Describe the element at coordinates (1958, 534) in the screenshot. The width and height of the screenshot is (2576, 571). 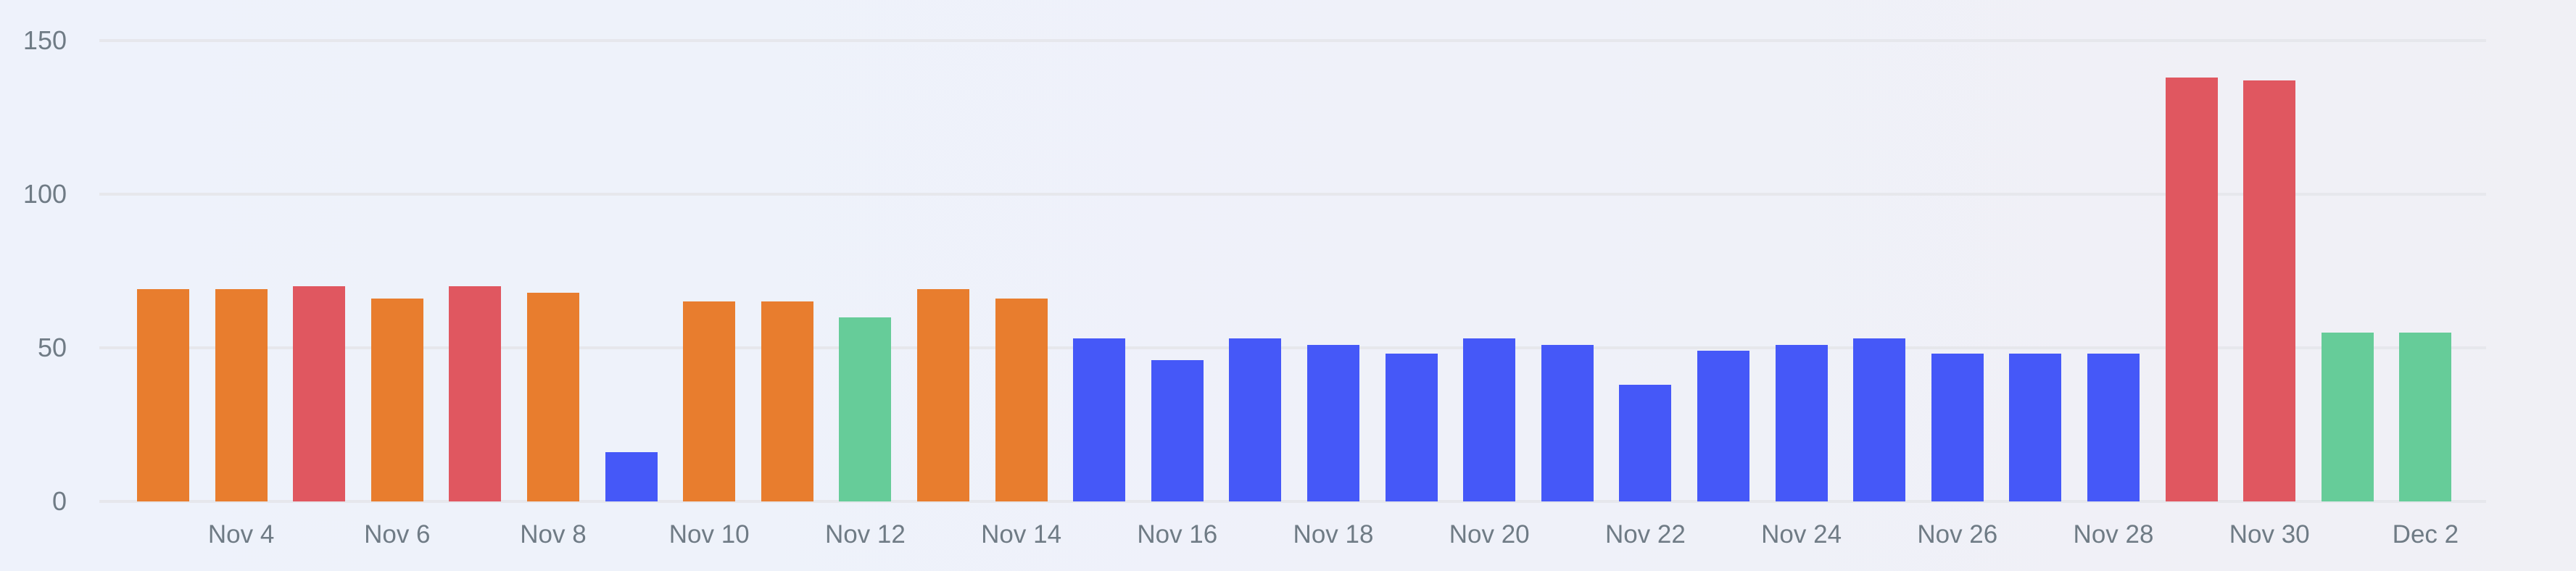
I see `x-tick-label: Nov 26` at that location.